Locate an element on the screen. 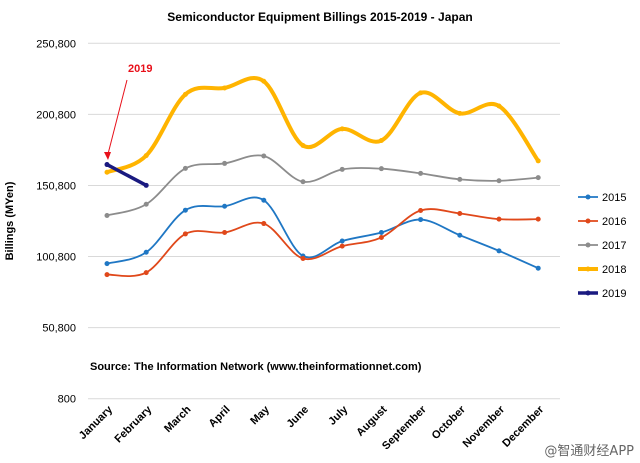  x-tick-label: January is located at coordinates (96, 422).